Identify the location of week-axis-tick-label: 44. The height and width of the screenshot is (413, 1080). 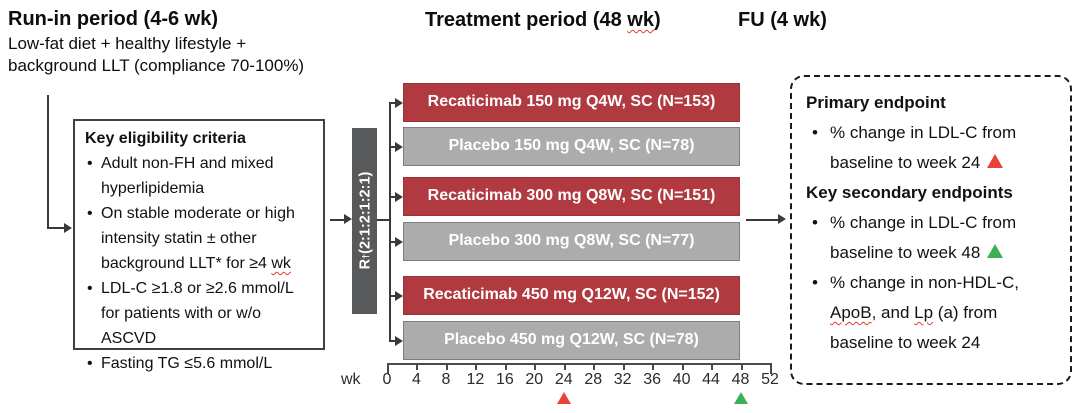
(711, 379).